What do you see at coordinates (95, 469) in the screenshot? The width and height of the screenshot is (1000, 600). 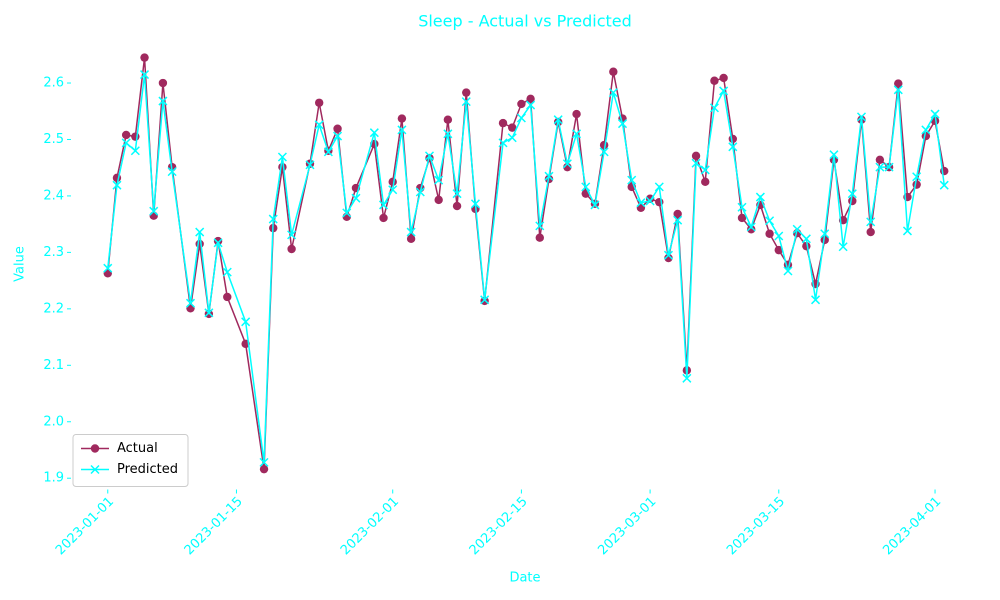 I see `legend-marker` at bounding box center [95, 469].